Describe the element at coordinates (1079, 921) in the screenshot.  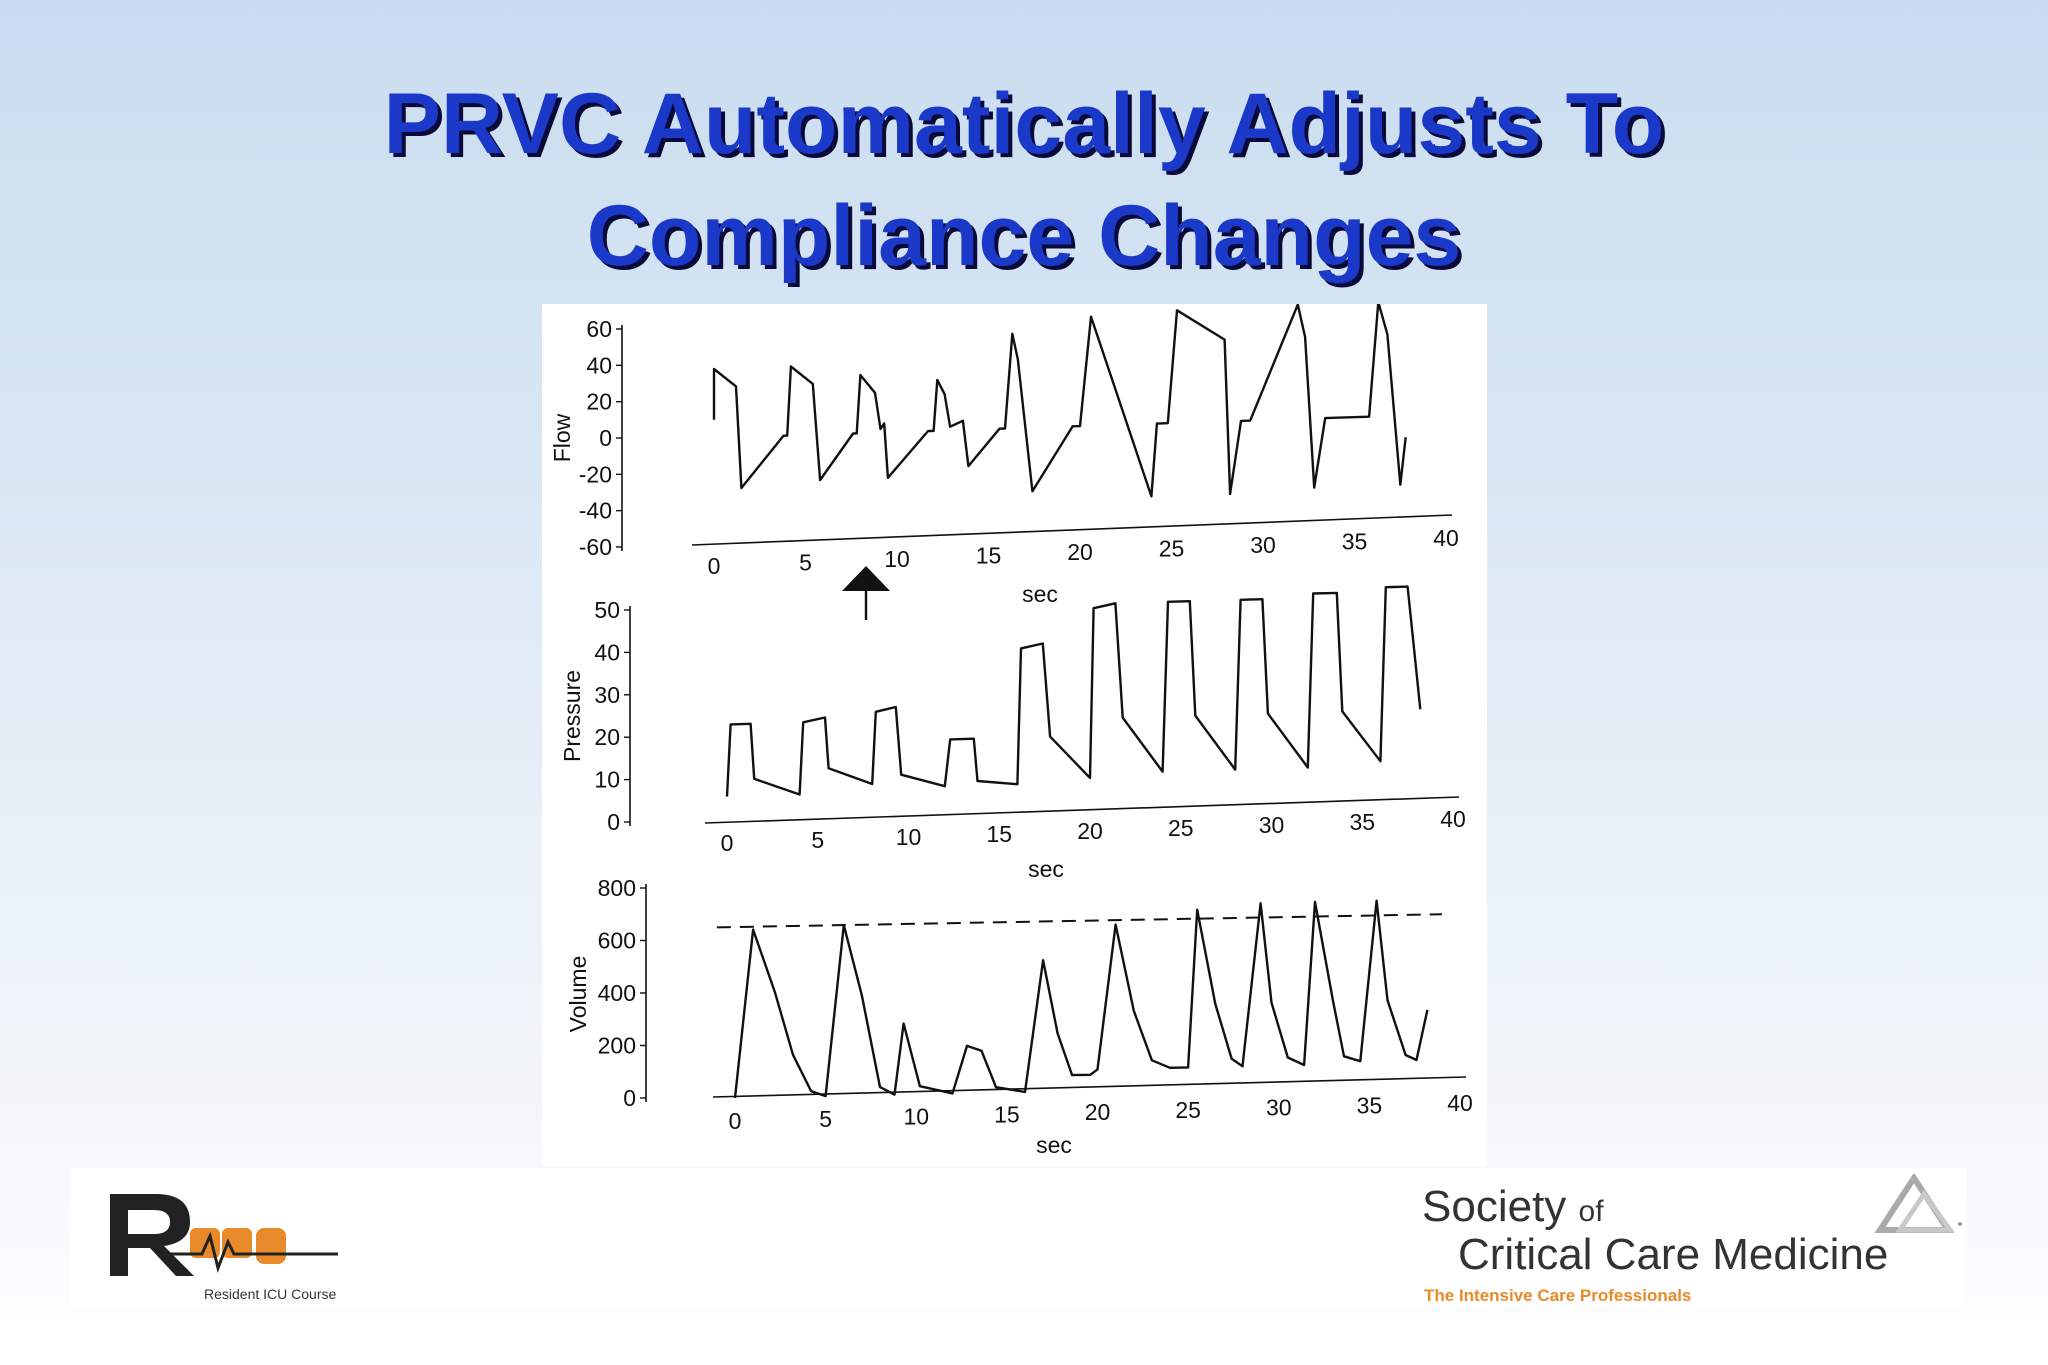
I see `target-volume-line` at that location.